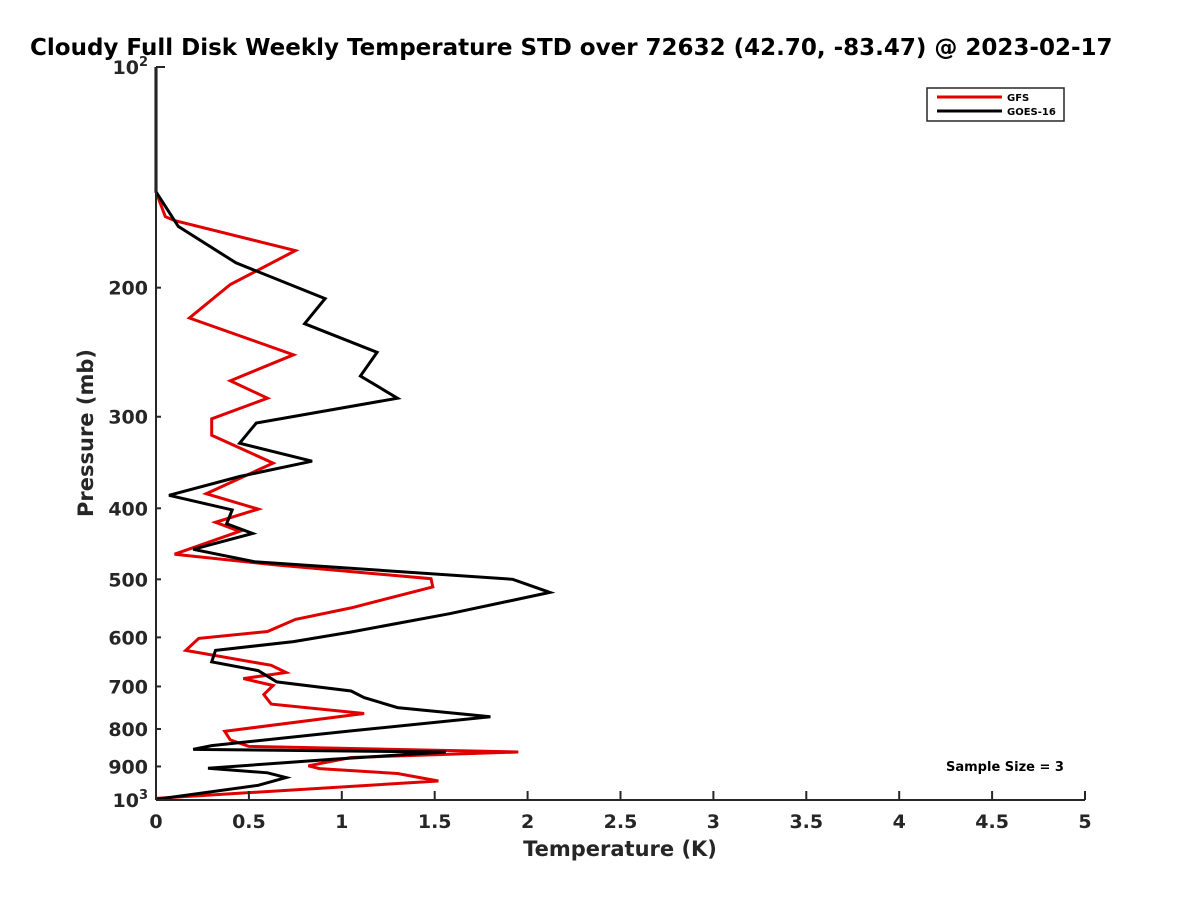  What do you see at coordinates (435, 822) in the screenshot?
I see `x-tick-label: 1.5` at bounding box center [435, 822].